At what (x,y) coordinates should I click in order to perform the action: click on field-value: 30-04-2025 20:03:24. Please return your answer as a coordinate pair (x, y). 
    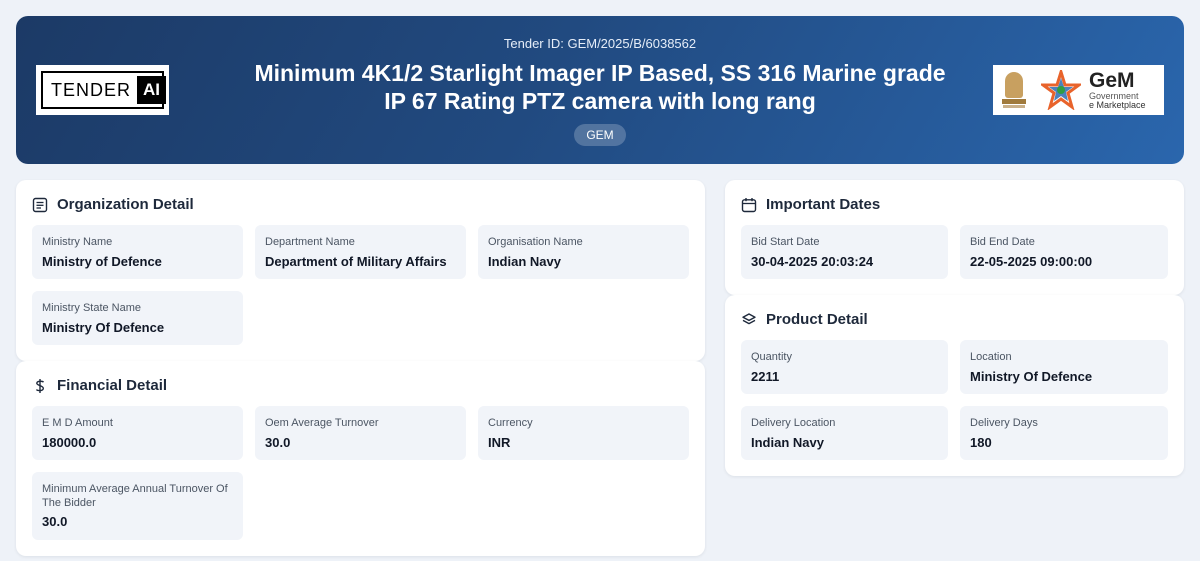
    Looking at the image, I should click on (812, 261).